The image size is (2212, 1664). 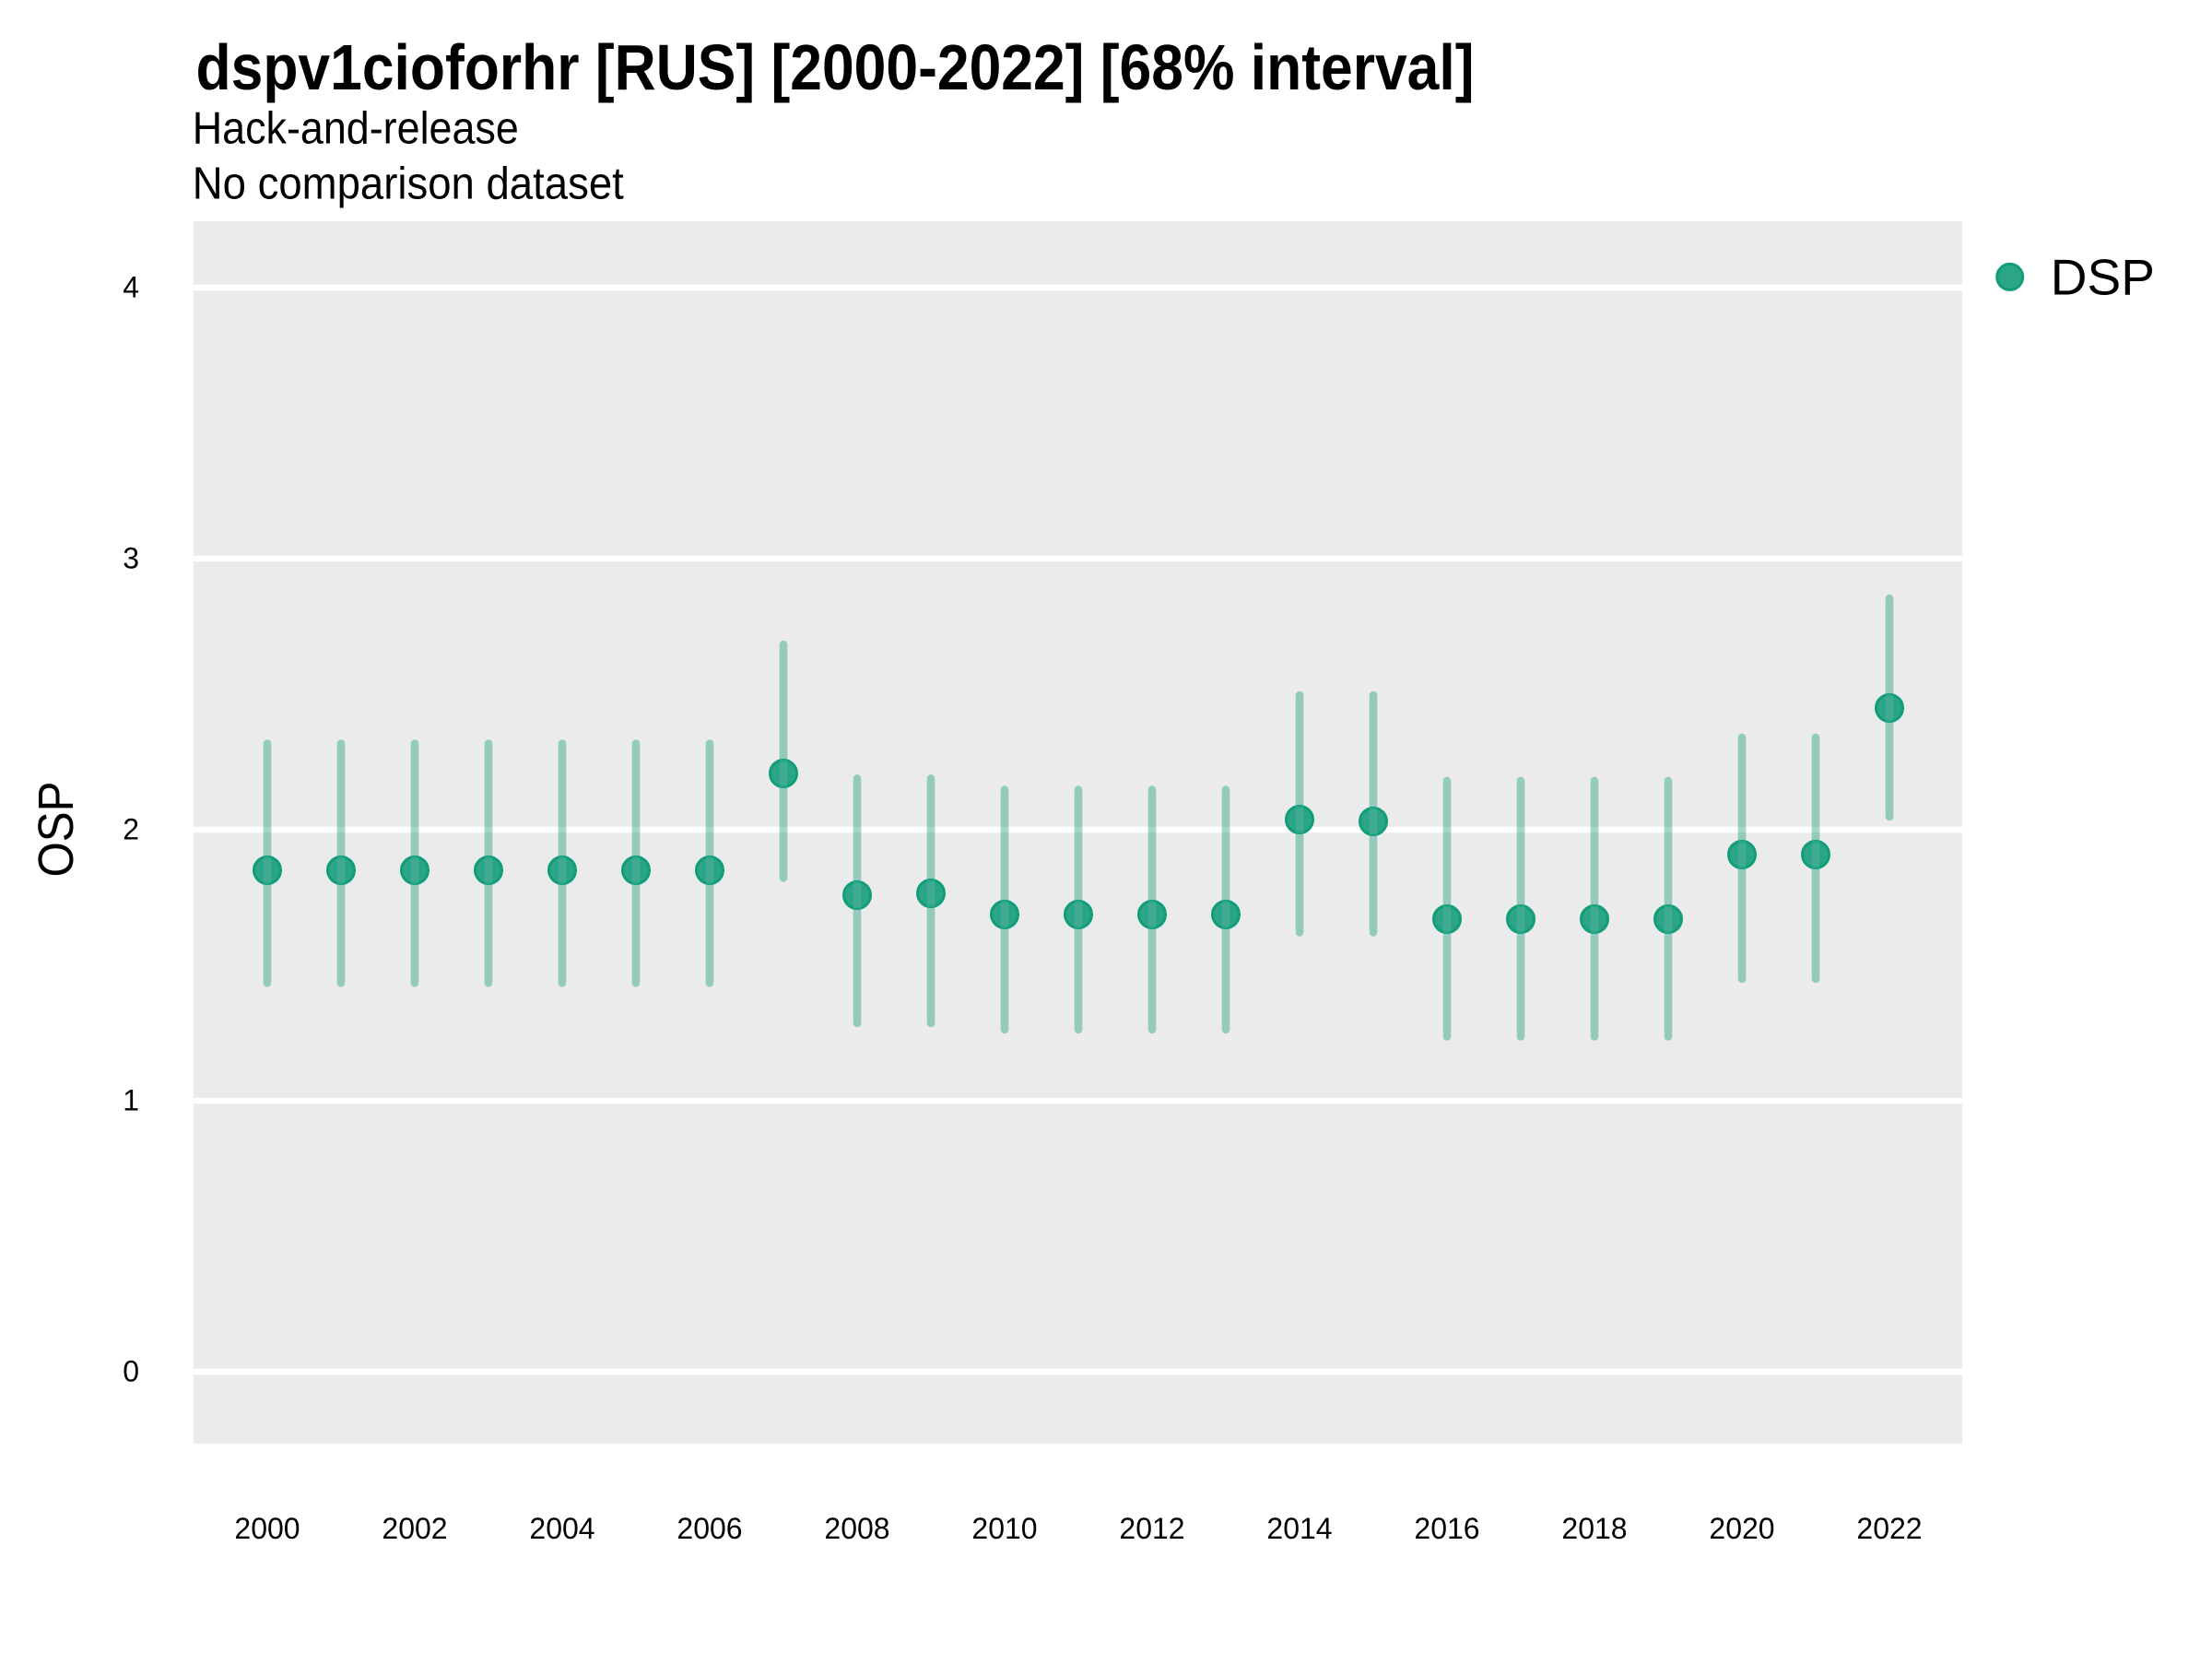 What do you see at coordinates (561, 1528) in the screenshot?
I see `svg-text: 2004` at bounding box center [561, 1528].